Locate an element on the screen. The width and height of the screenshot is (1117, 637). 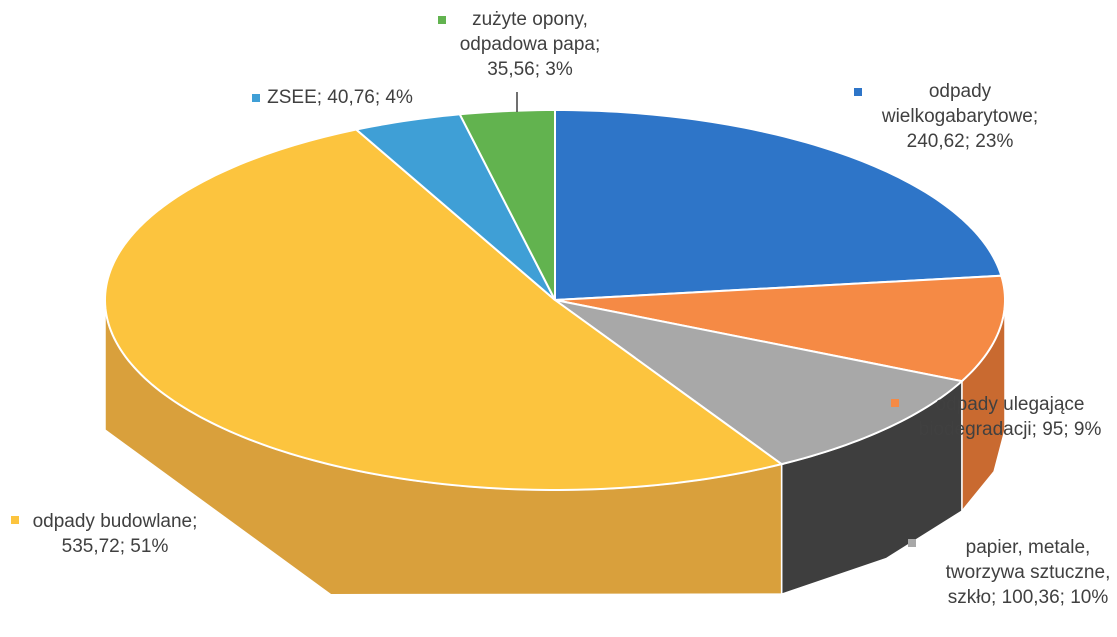
data-label: odpadowa papa; is located at coordinates (530, 44).